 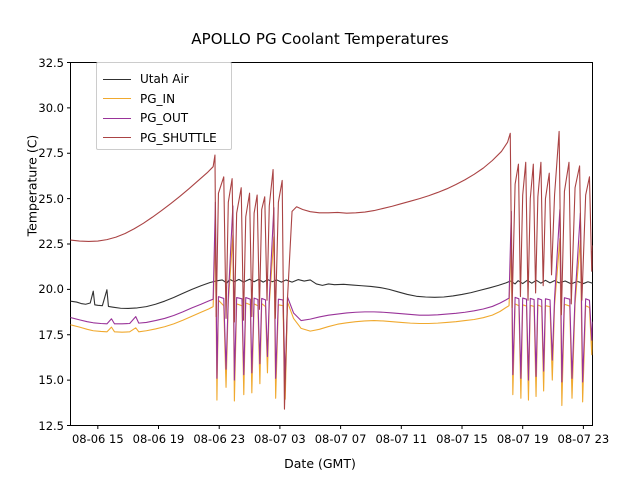 I want to click on legend-label: PG_IN, so click(x=158, y=98).